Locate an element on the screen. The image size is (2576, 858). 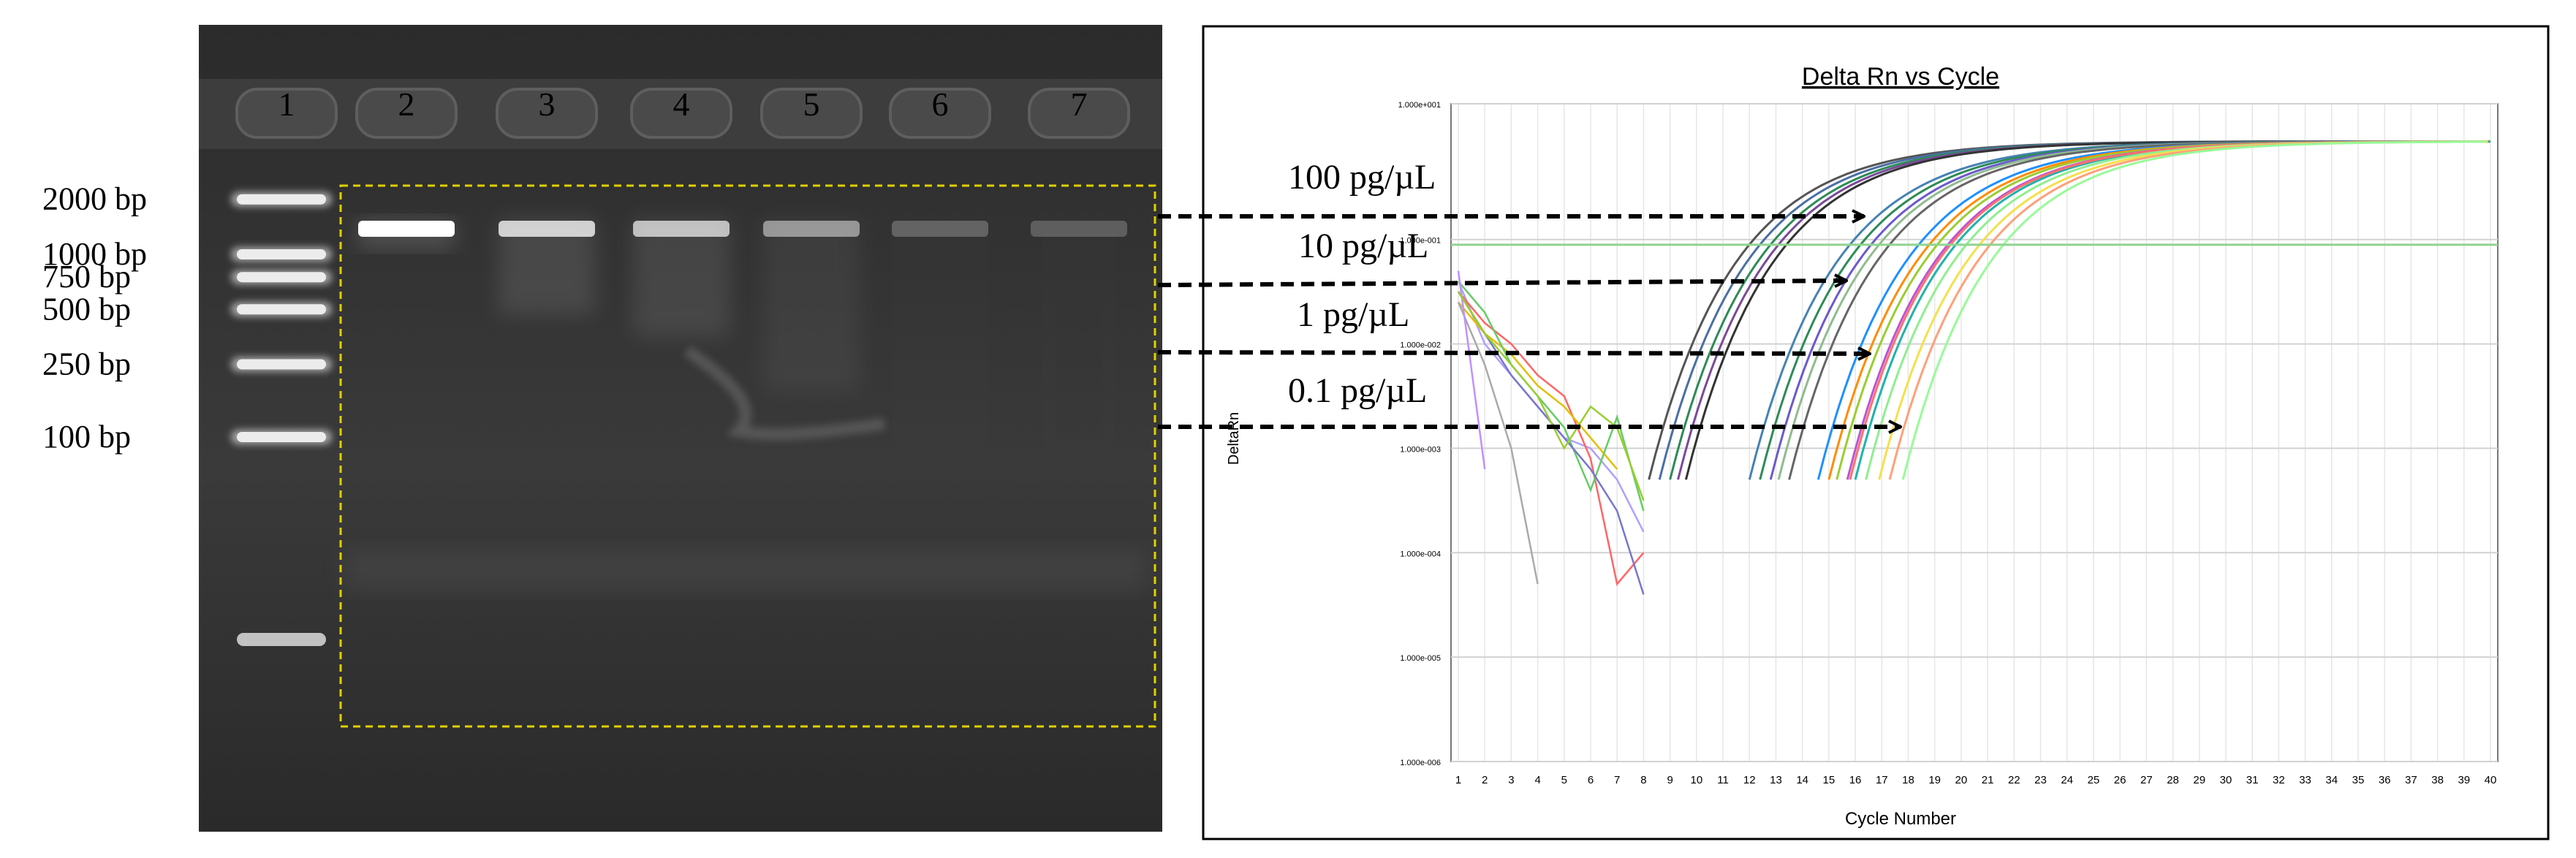
x-tick-label: 35 is located at coordinates (2358, 780).